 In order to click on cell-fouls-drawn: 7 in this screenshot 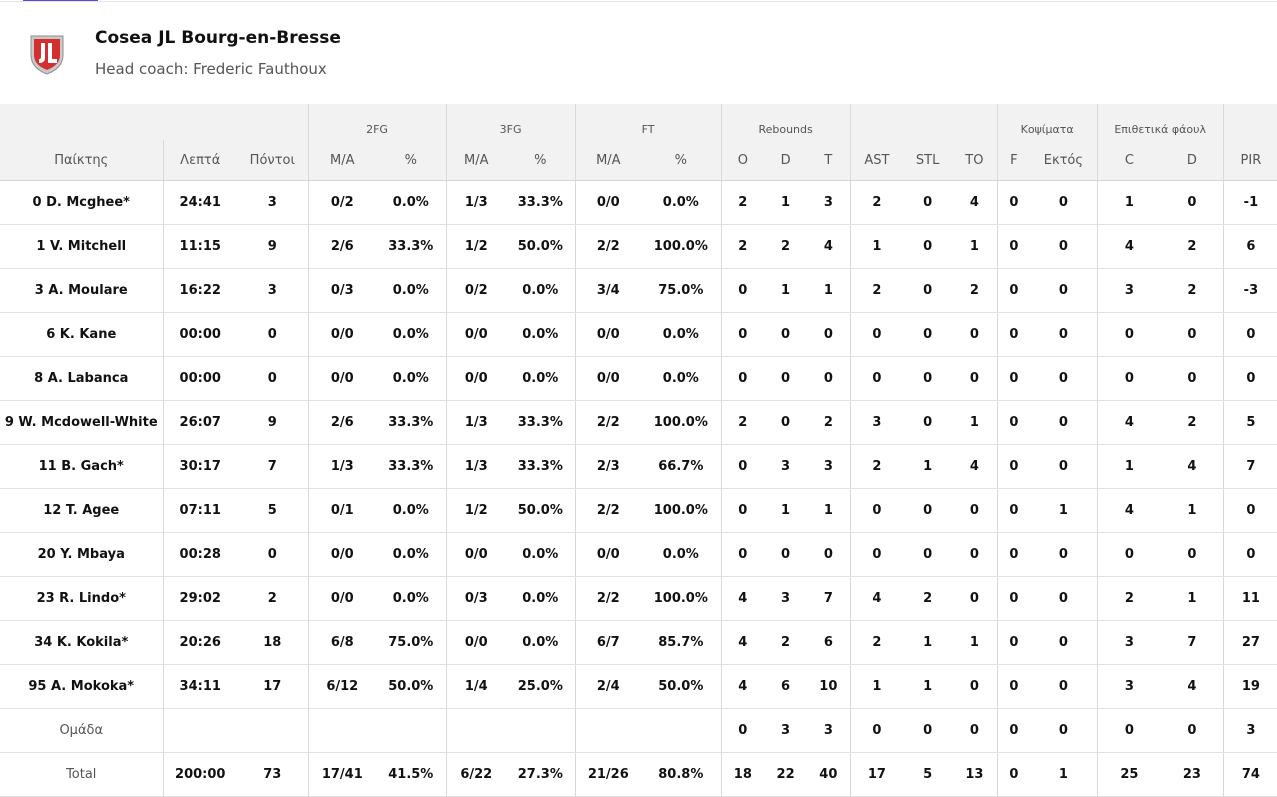, I will do `click(1192, 642)`.